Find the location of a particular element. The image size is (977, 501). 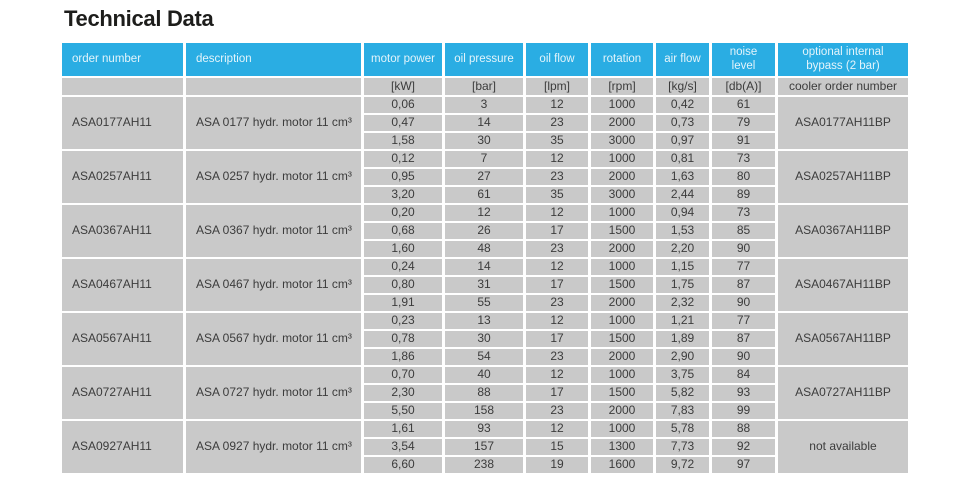

table-row: 1,86 54 23 2000 2,90 90 is located at coordinates (485, 356).